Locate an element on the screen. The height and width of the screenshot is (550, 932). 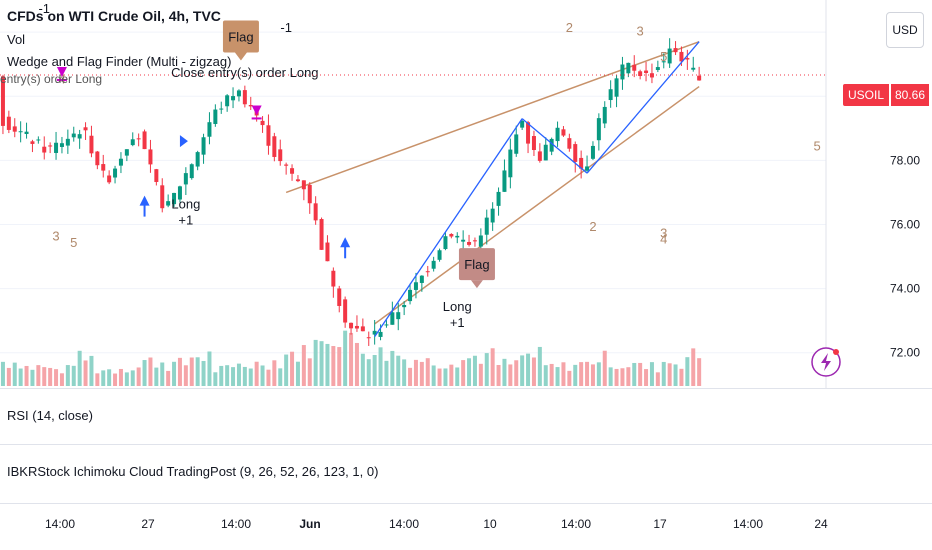
flag-box is located at coordinates (476, 264).